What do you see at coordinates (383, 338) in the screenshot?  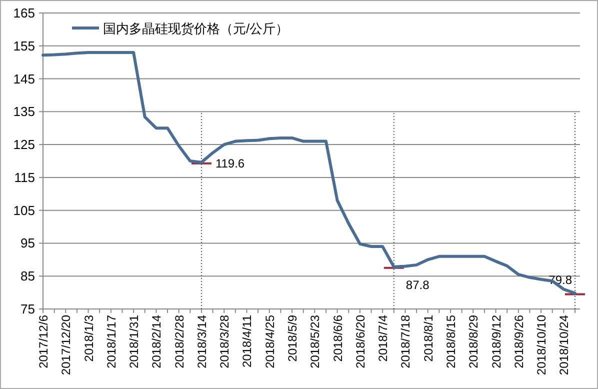 I see `x-tick-label: 2018/7/4` at bounding box center [383, 338].